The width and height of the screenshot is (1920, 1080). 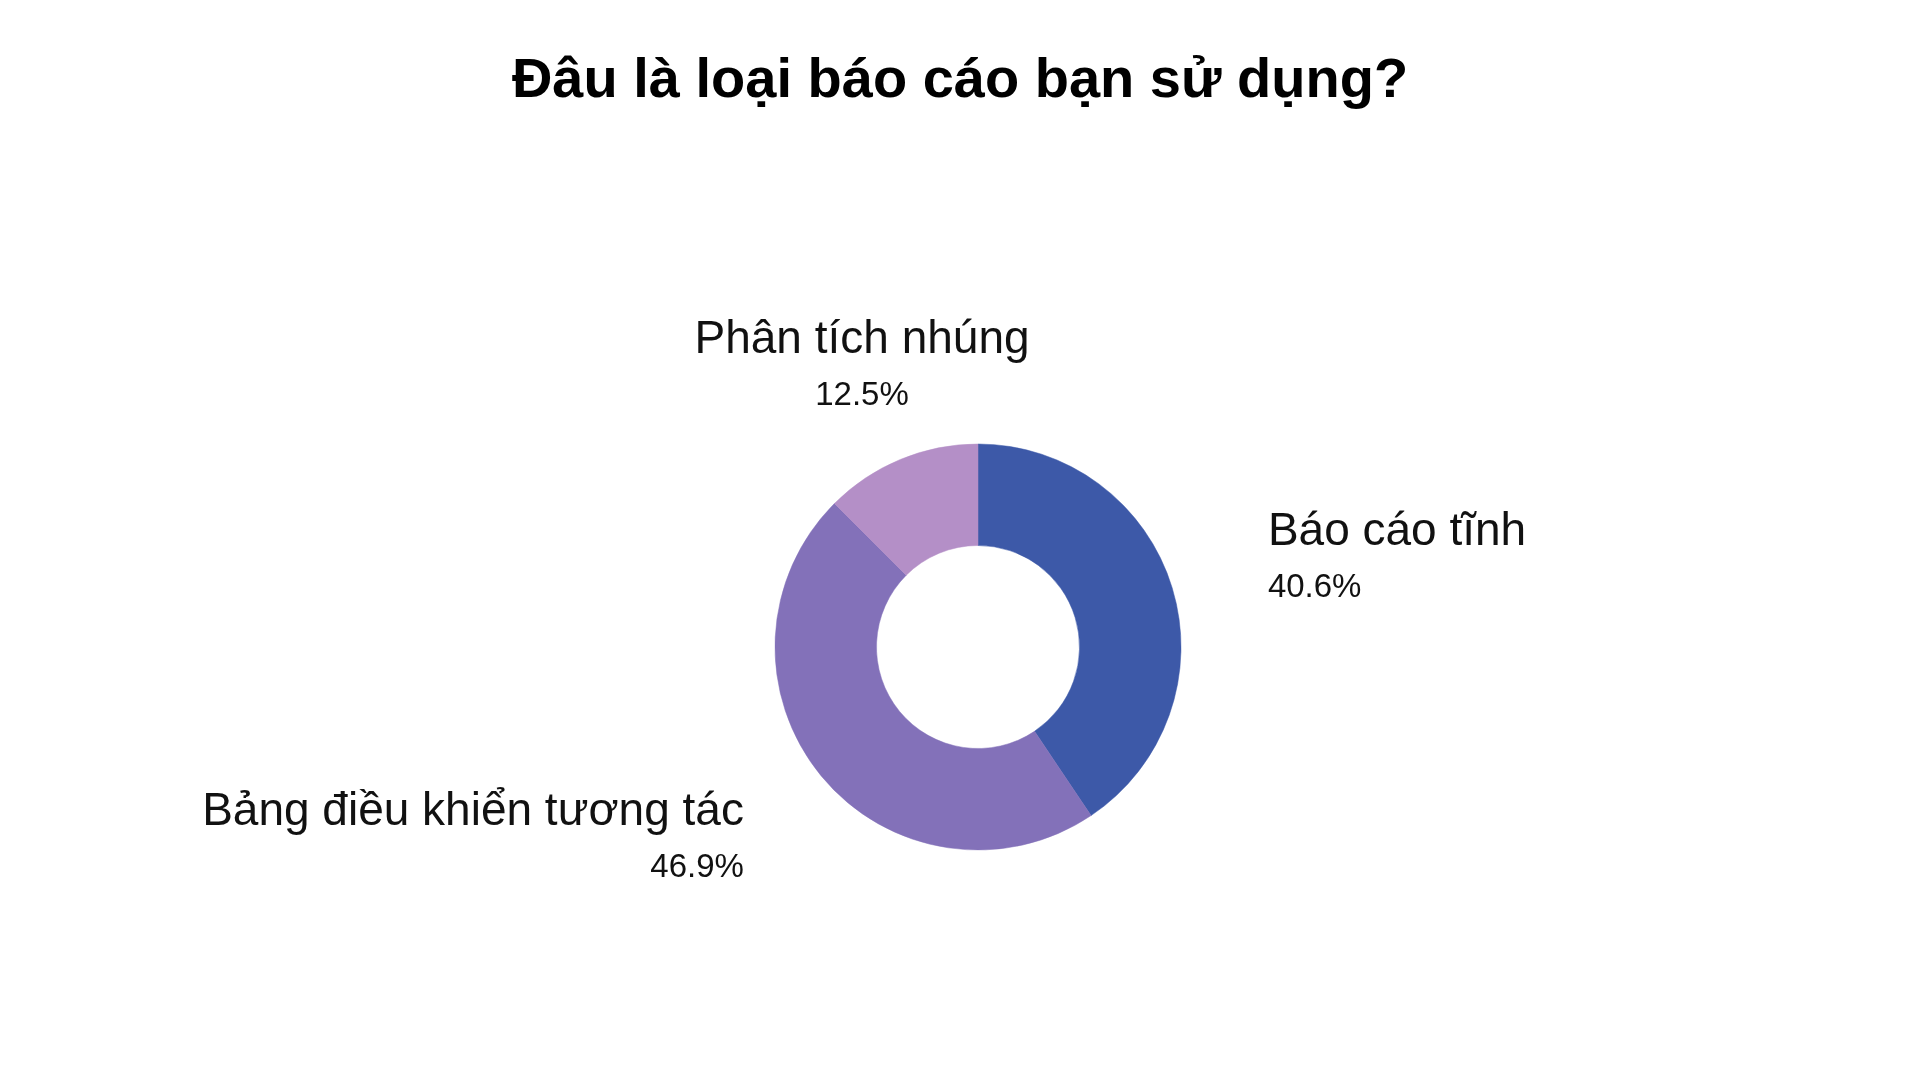 What do you see at coordinates (1314, 585) in the screenshot?
I see `data-label: 40.6%` at bounding box center [1314, 585].